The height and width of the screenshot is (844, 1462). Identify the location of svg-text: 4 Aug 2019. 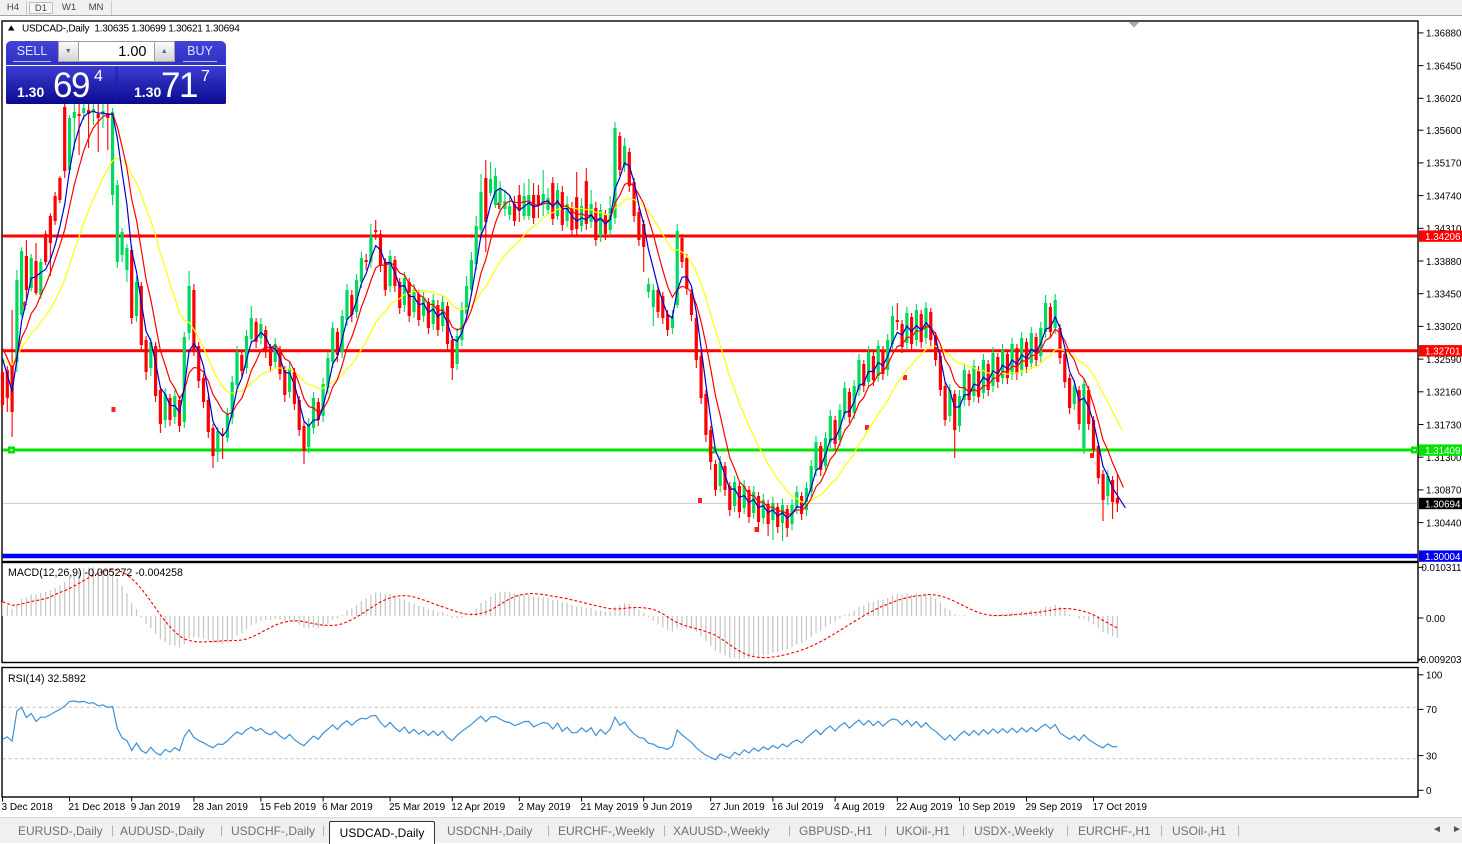
(859, 807).